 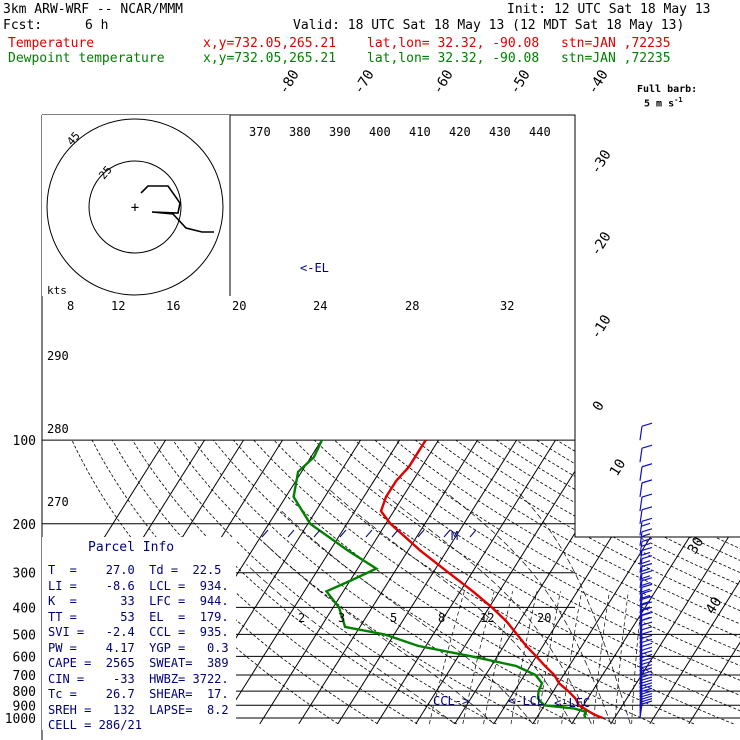 What do you see at coordinates (138, 647) in the screenshot?
I see `parcel-info-row: PW = 4.17 YGP = 0.3` at bounding box center [138, 647].